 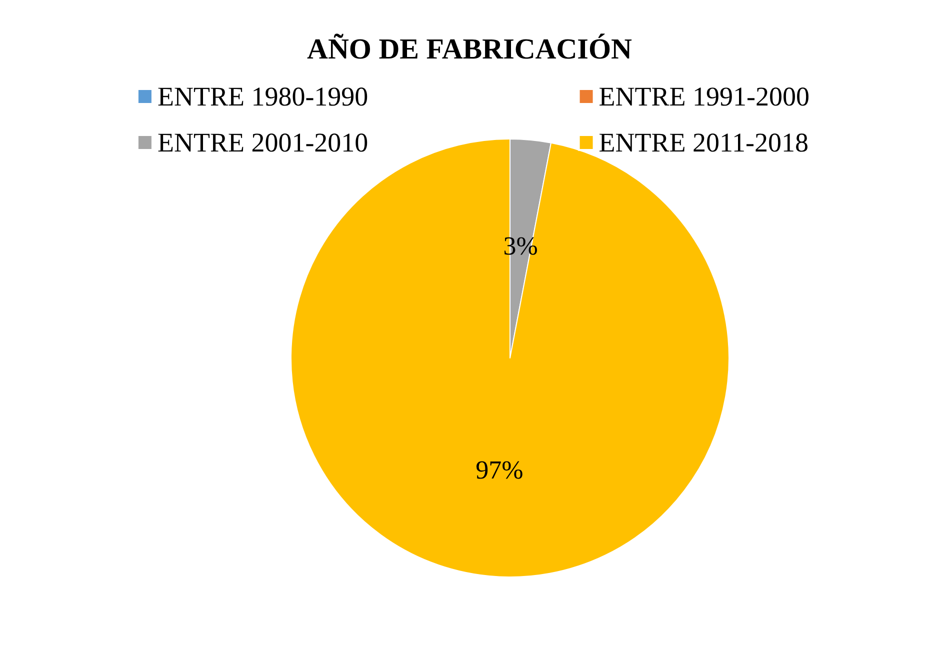 What do you see at coordinates (262, 97) in the screenshot?
I see `legend-label: ENTRE 1980-1990` at bounding box center [262, 97].